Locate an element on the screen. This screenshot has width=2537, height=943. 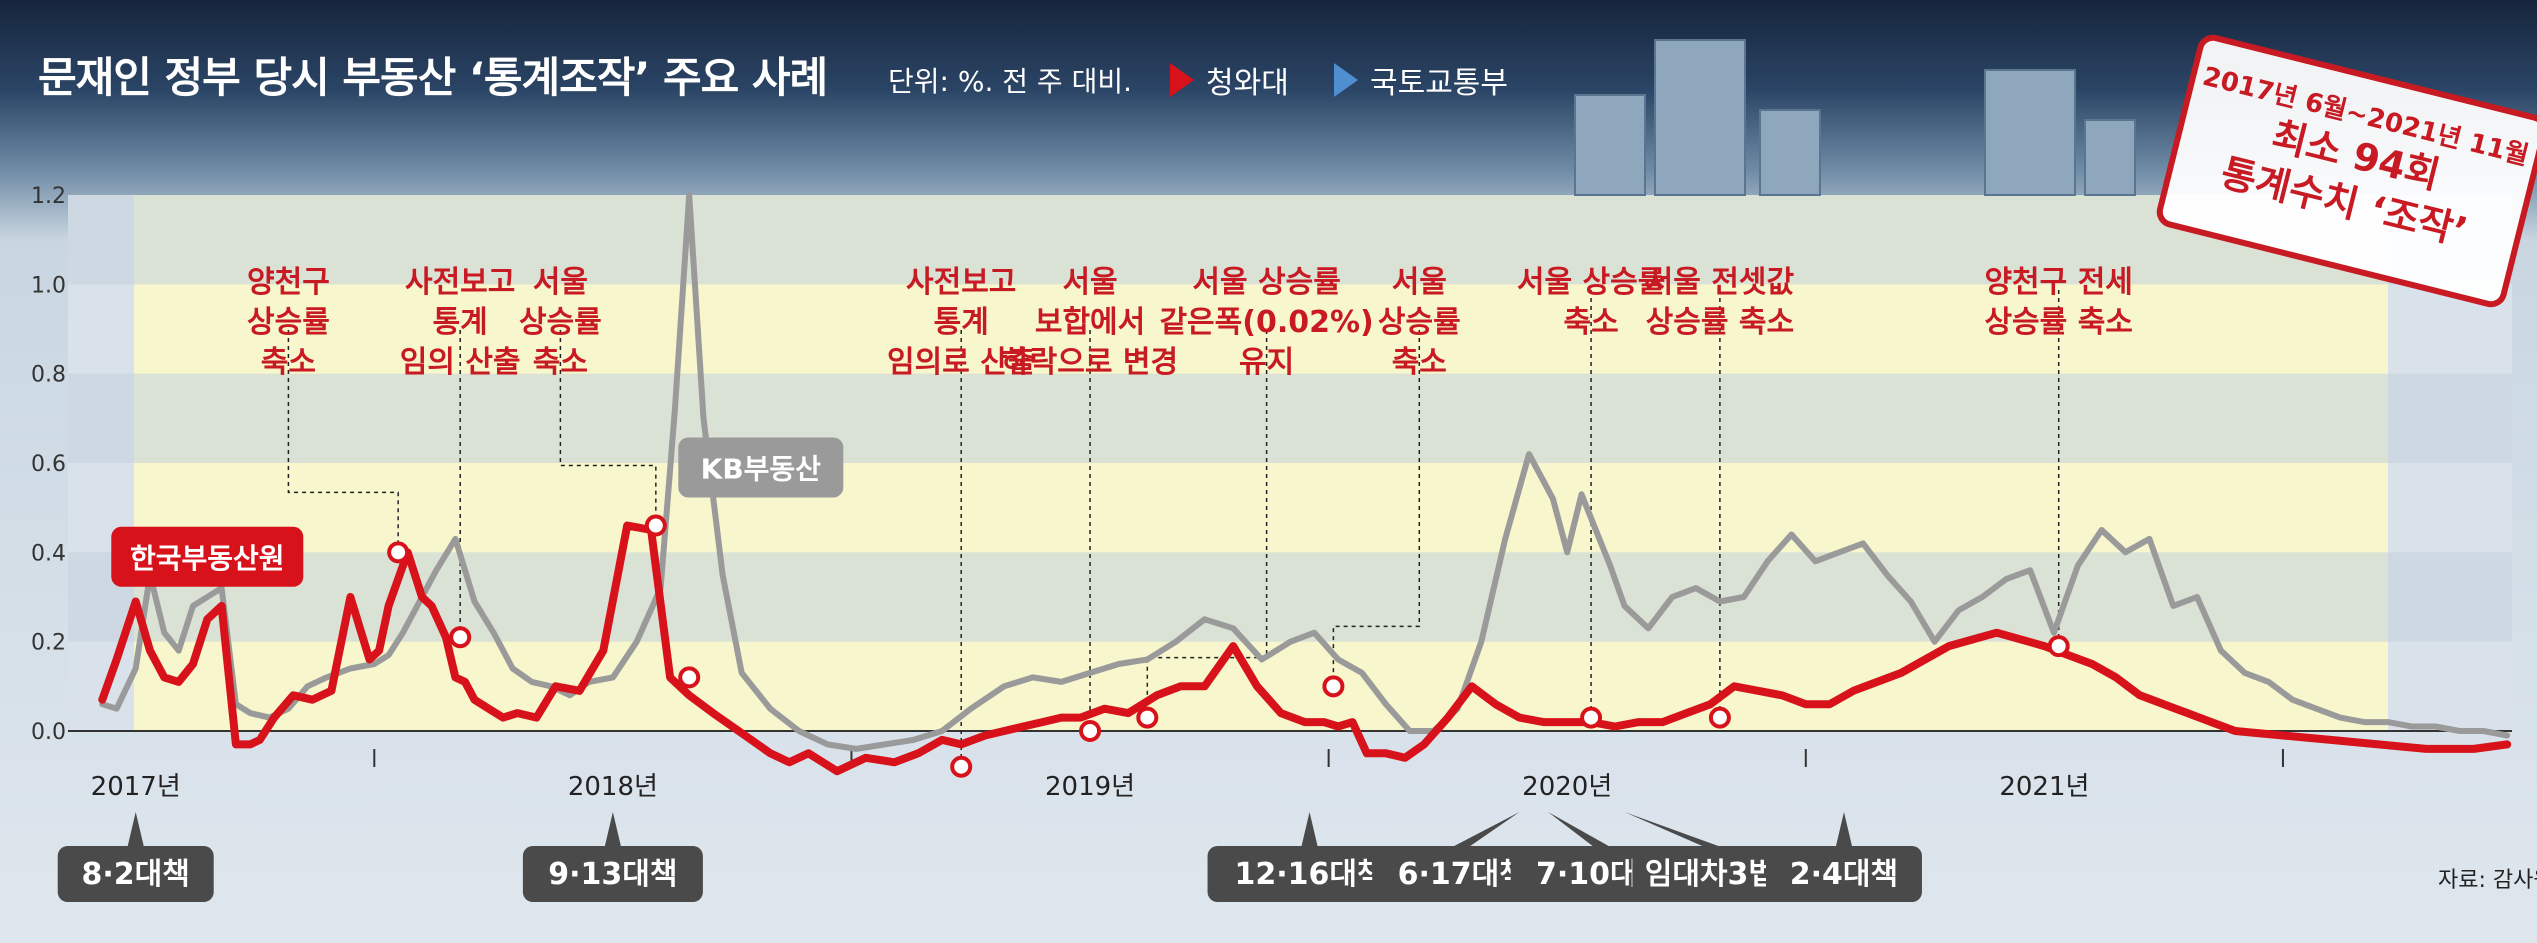
annotation-text: 서울 전셋값 is located at coordinates (1720, 282).